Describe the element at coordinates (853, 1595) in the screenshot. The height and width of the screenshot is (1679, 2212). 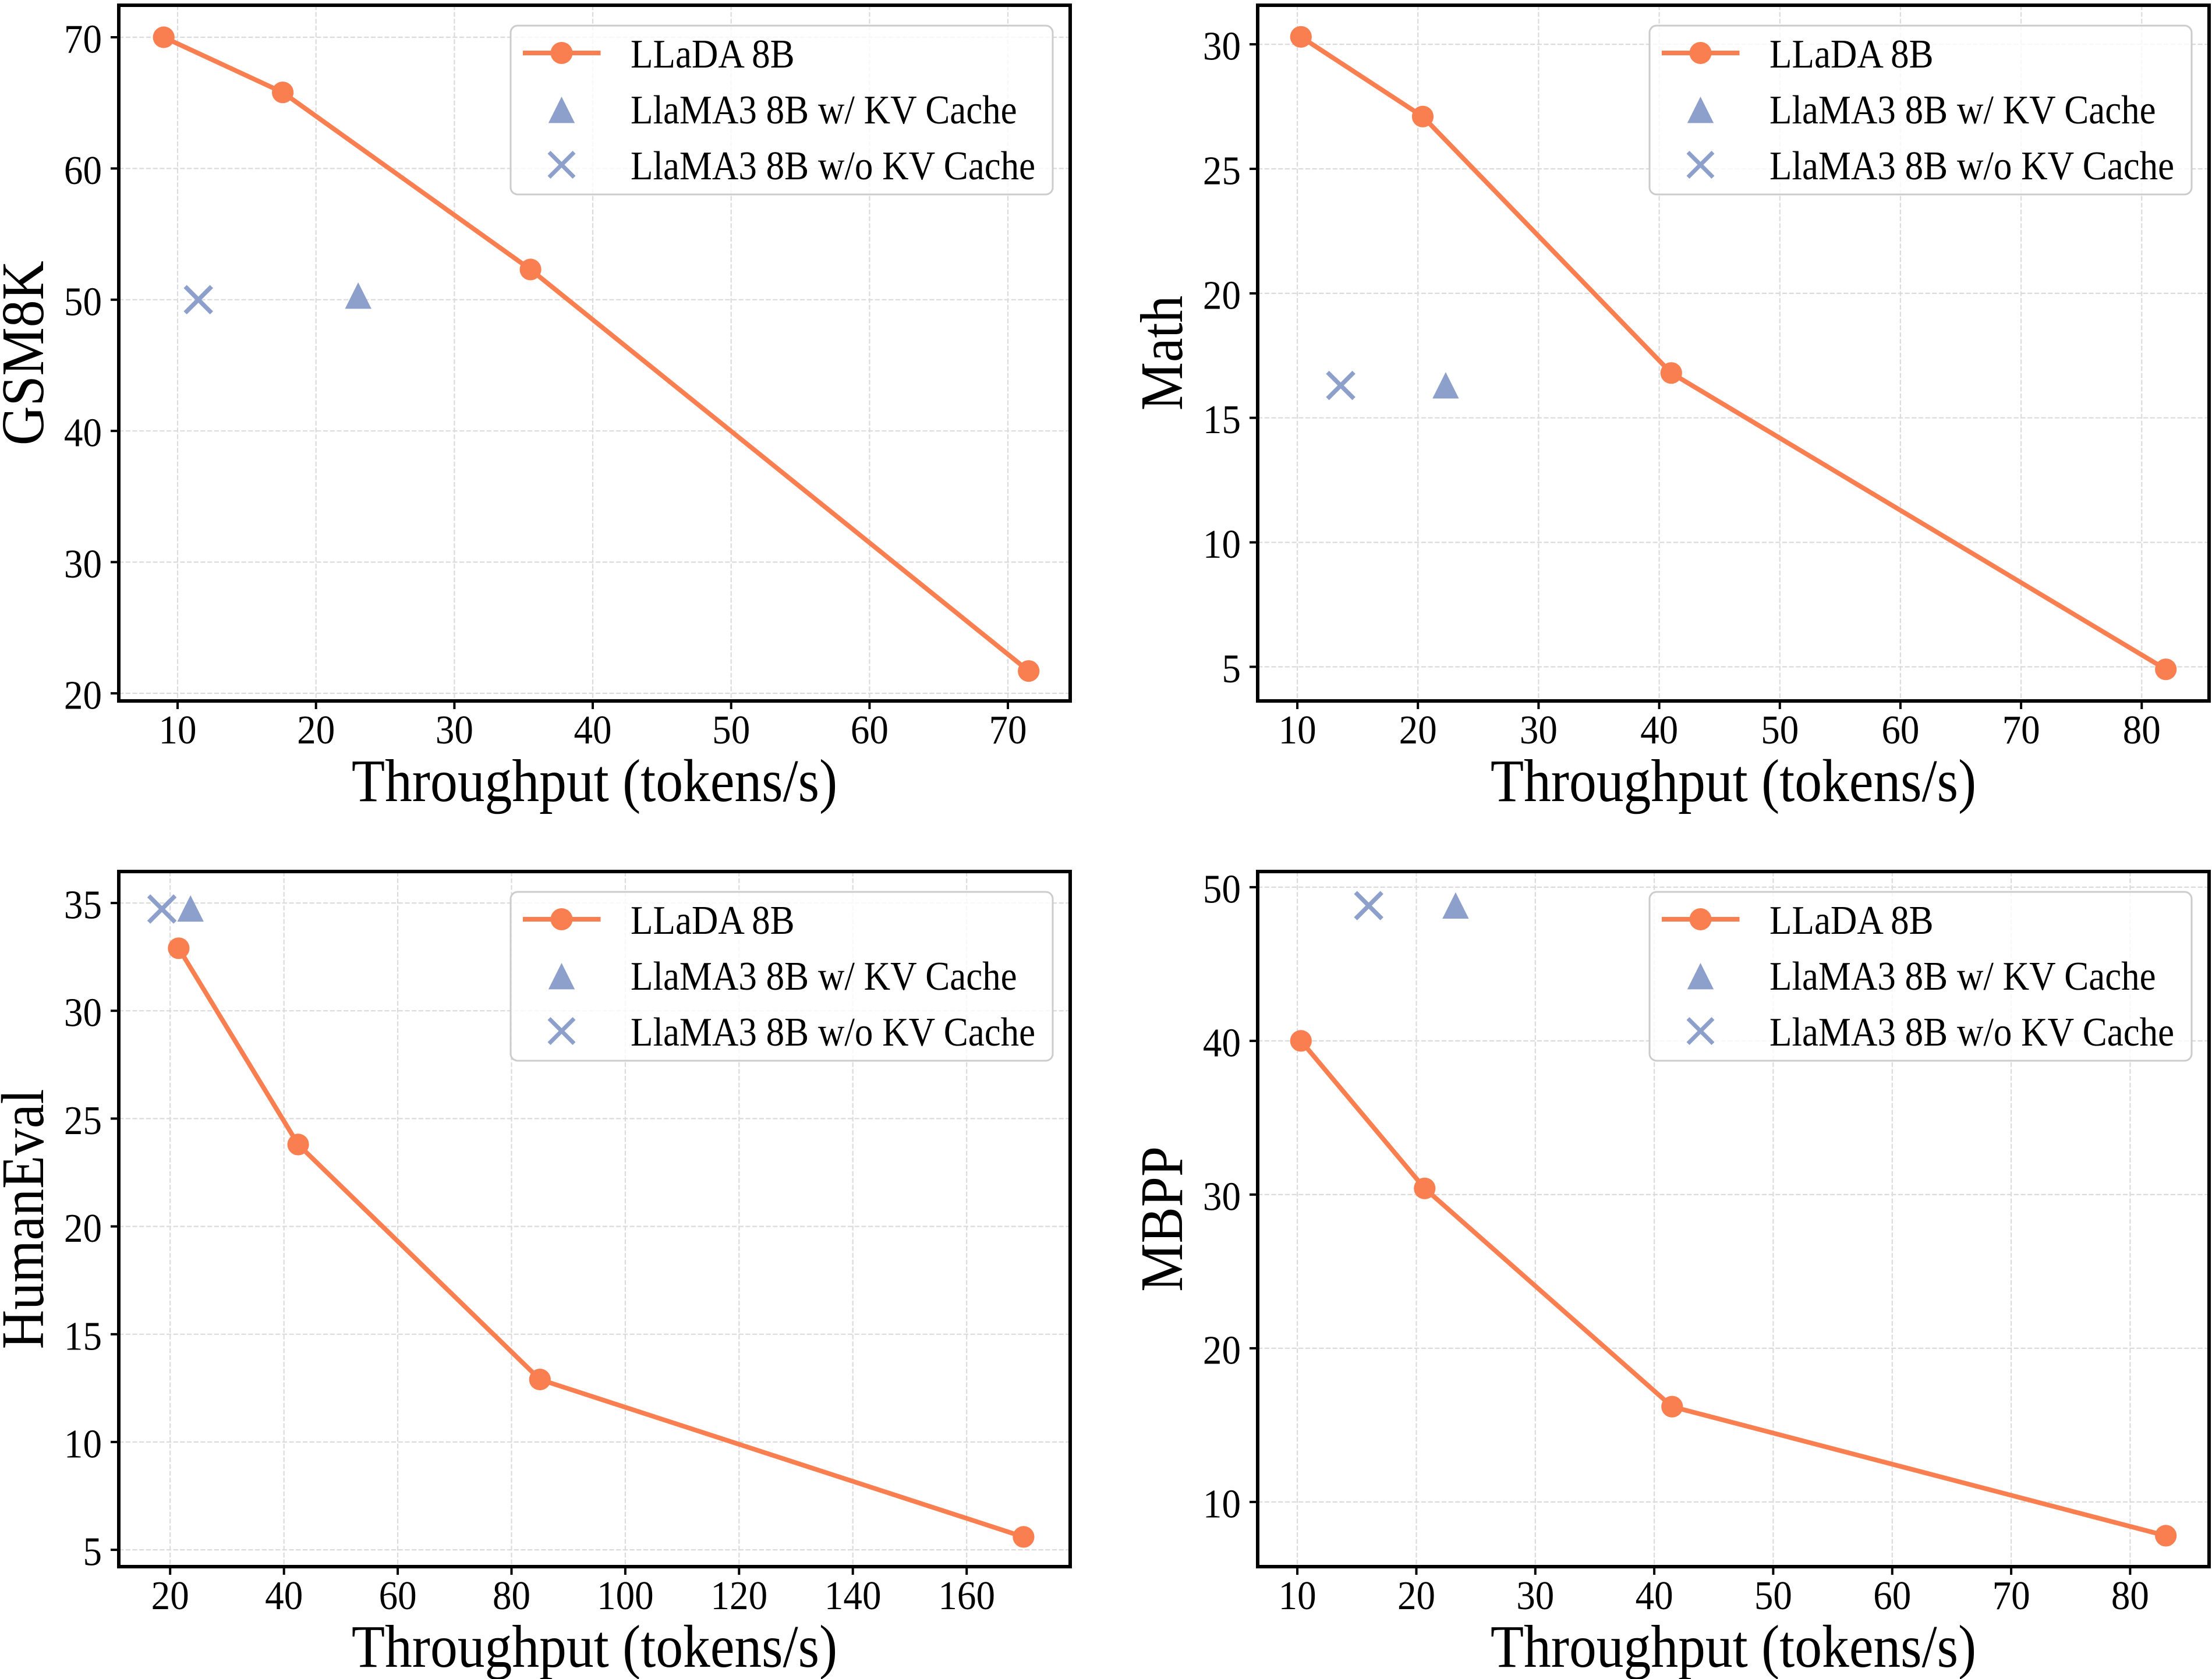
I see `svg-text: 140` at that location.